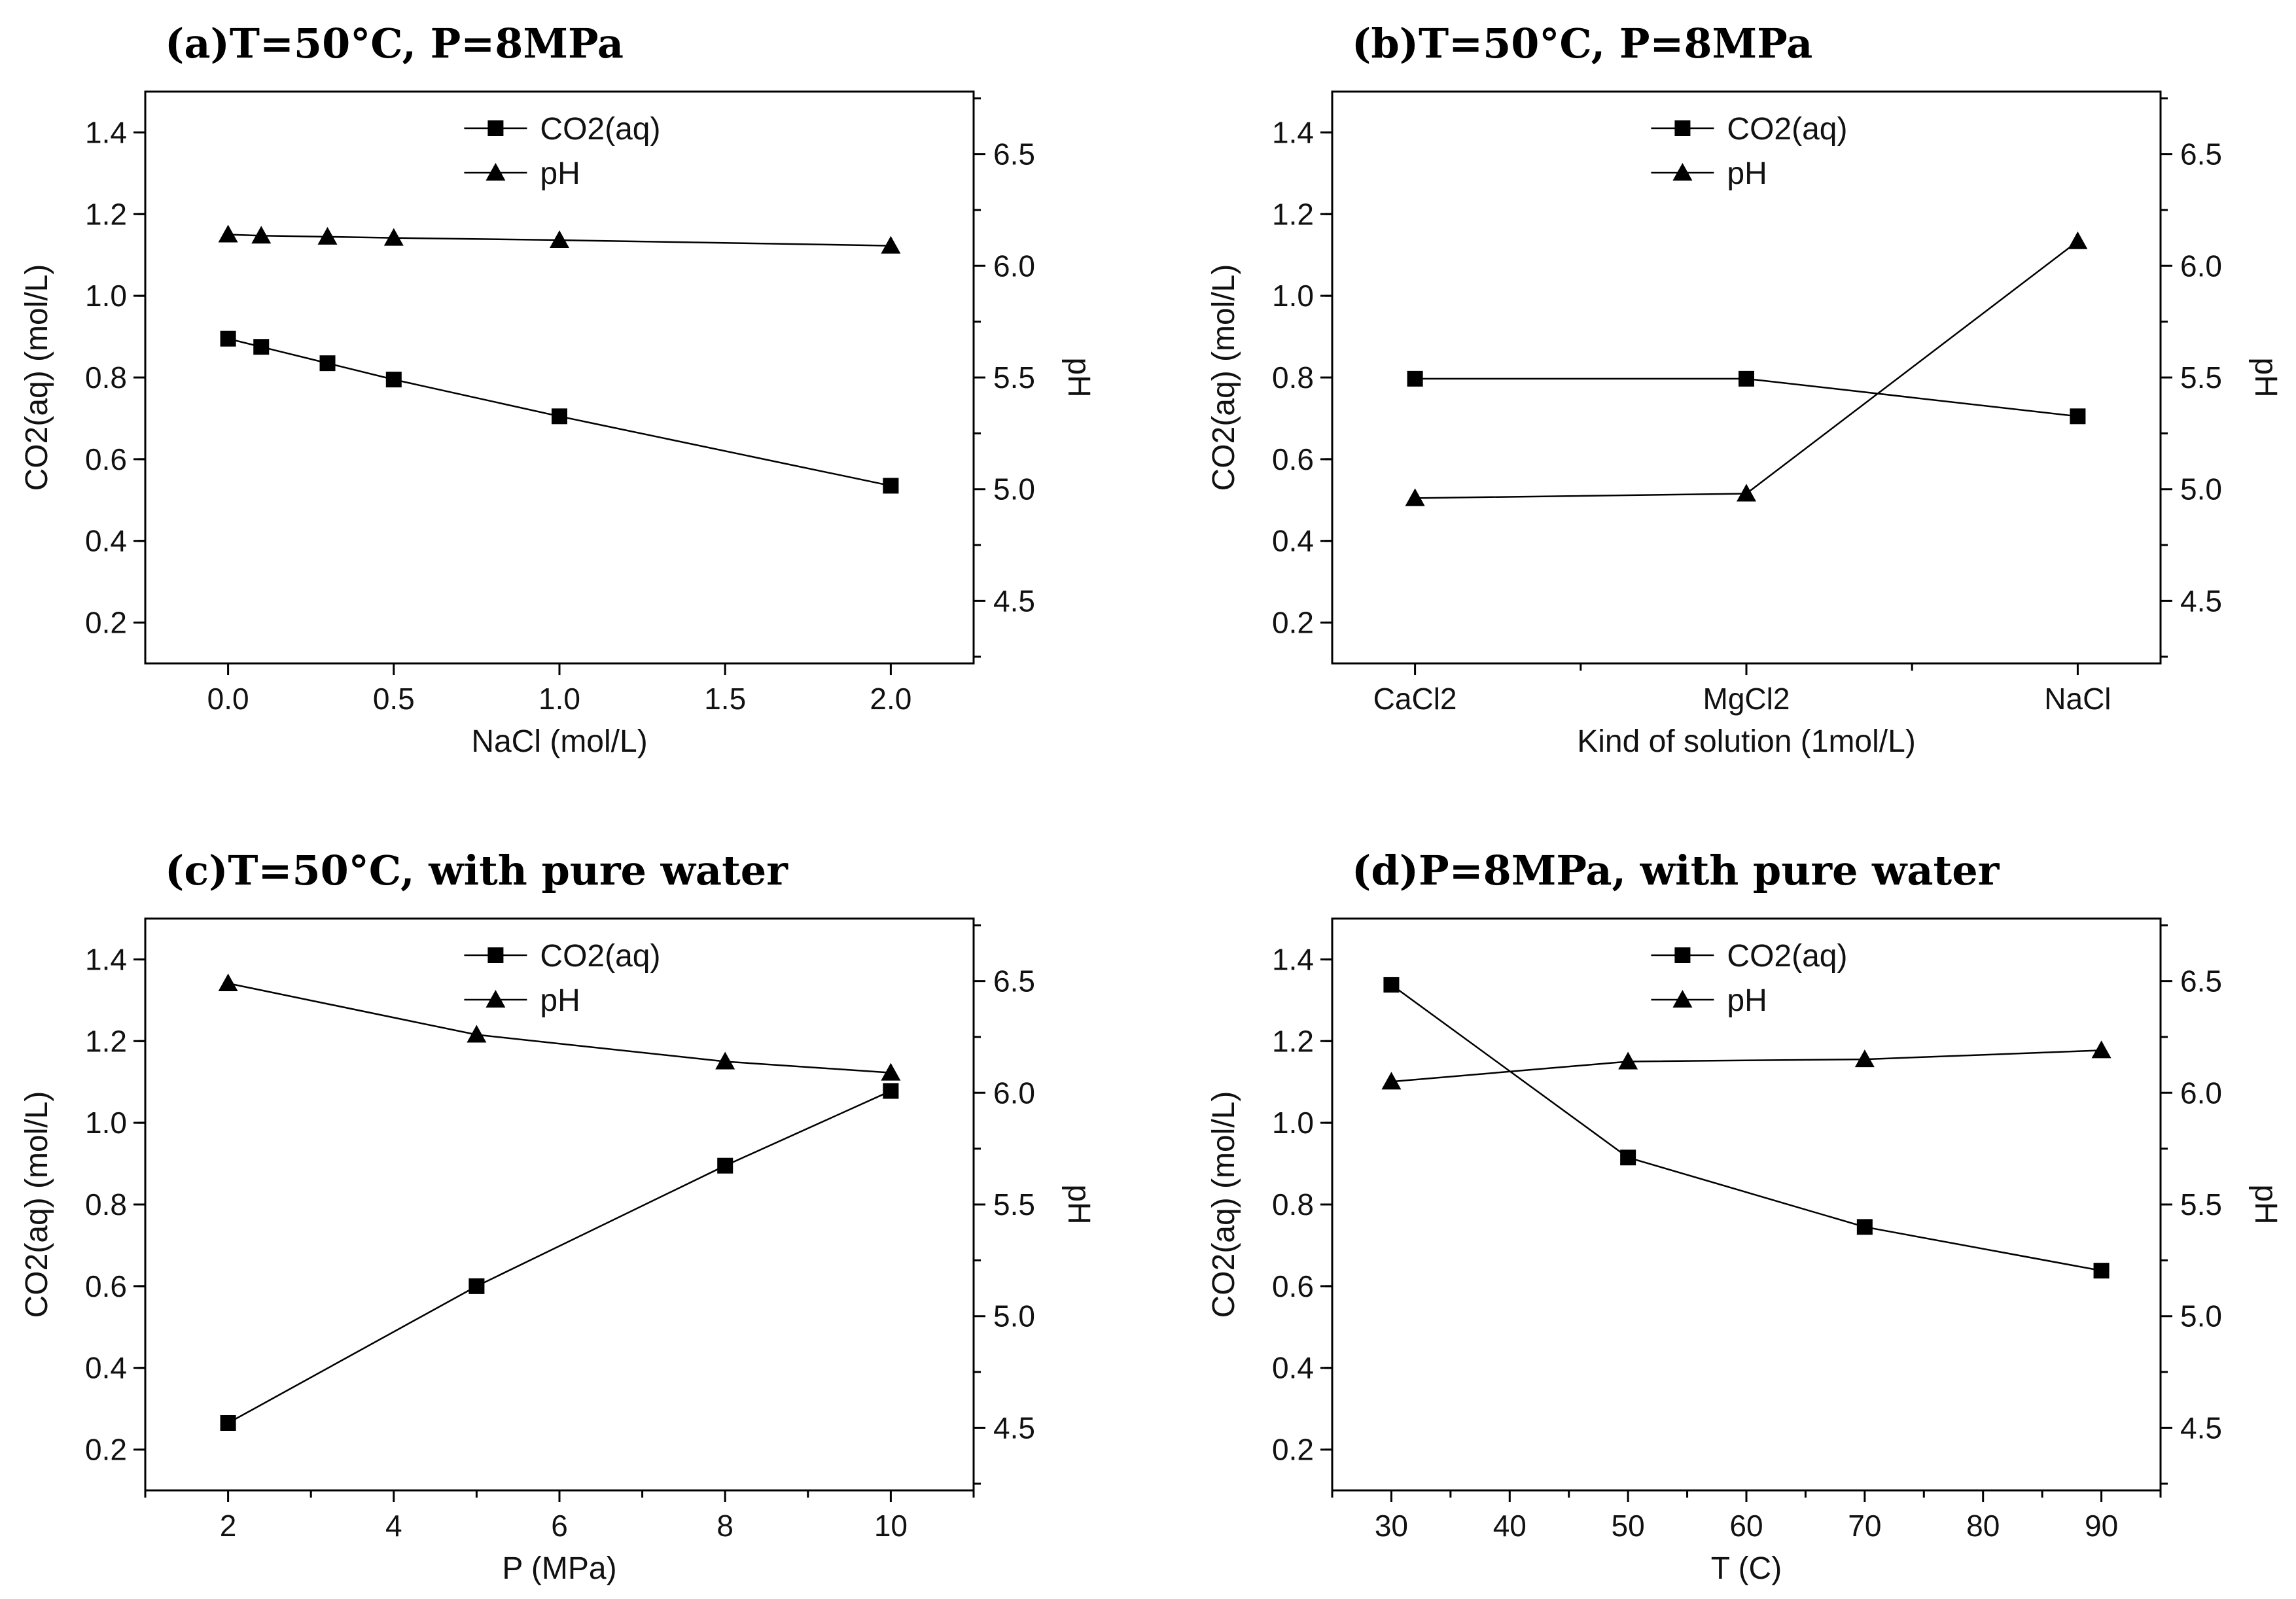 This screenshot has height=1599, width=2296. I want to click on x-tick-label: 4, so click(393, 1526).